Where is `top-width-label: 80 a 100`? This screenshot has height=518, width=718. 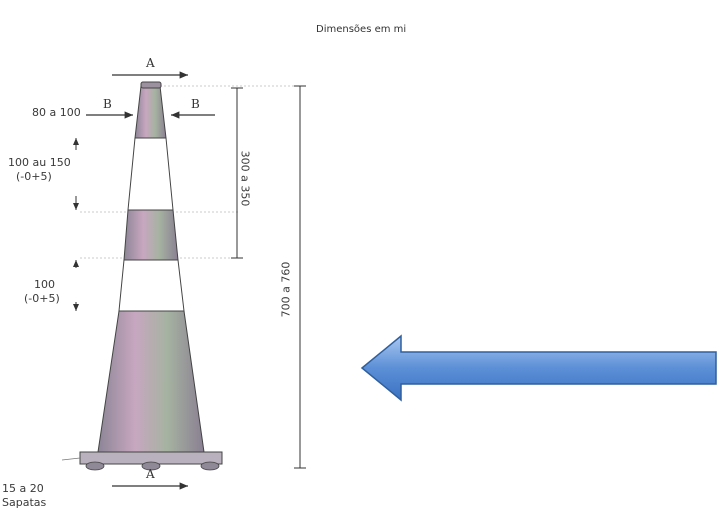 top-width-label: 80 a 100 is located at coordinates (56, 112).